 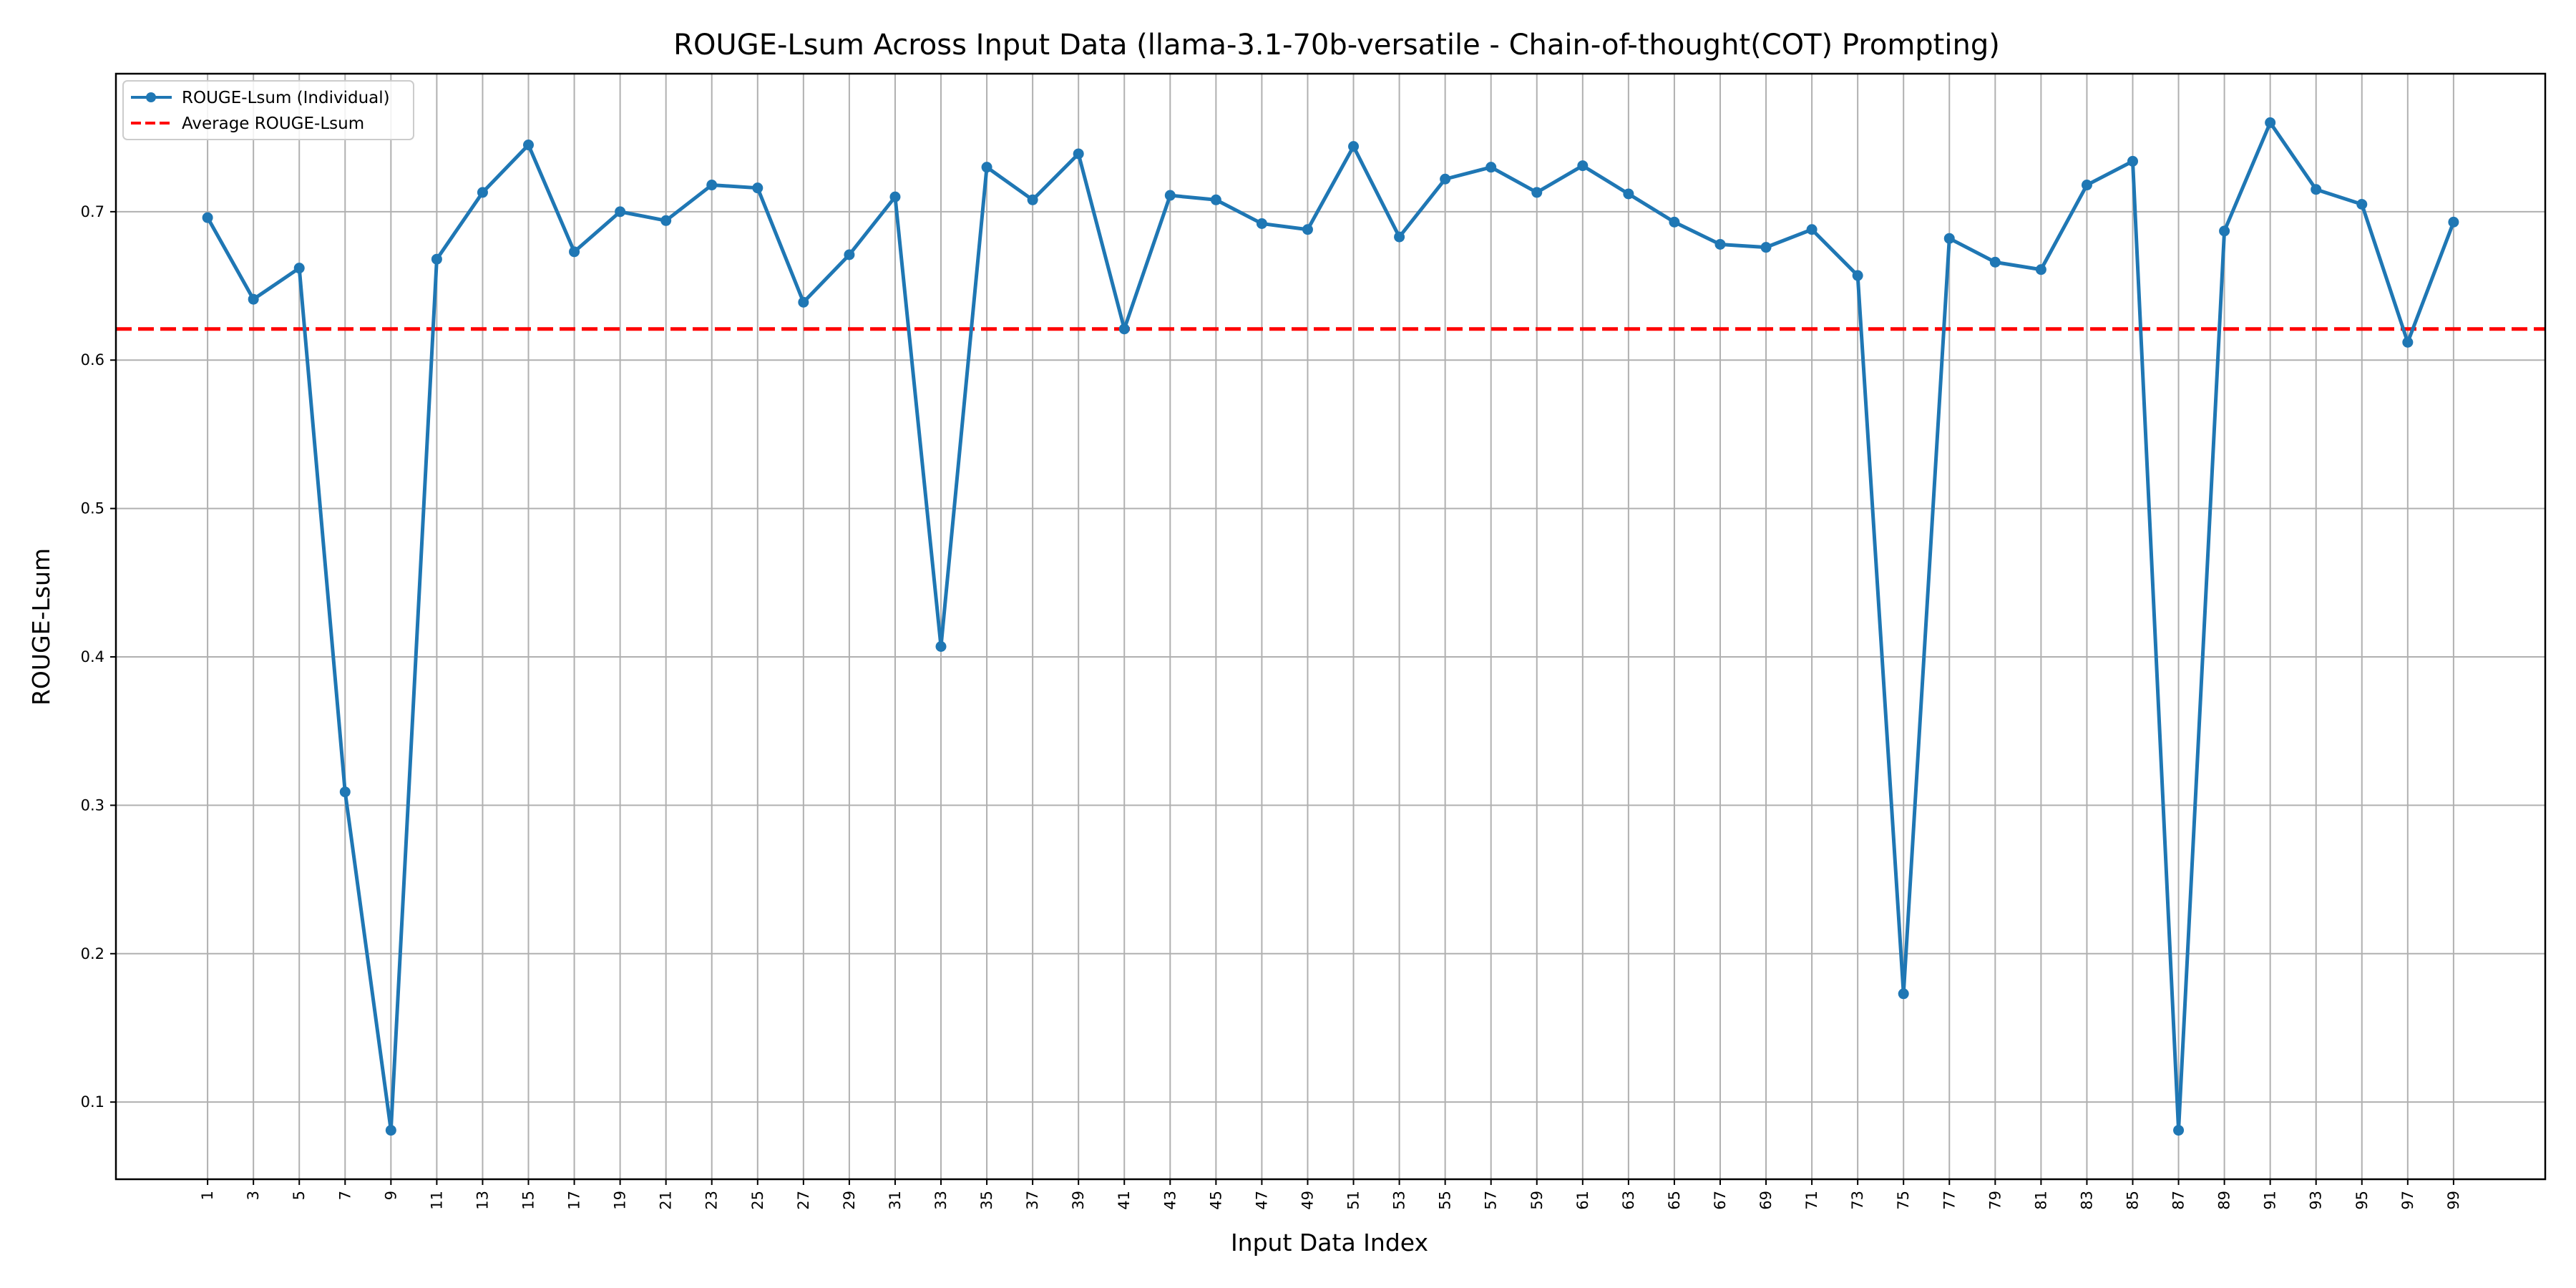 I want to click on x-tick-label: 95, so click(x=2362, y=1200).